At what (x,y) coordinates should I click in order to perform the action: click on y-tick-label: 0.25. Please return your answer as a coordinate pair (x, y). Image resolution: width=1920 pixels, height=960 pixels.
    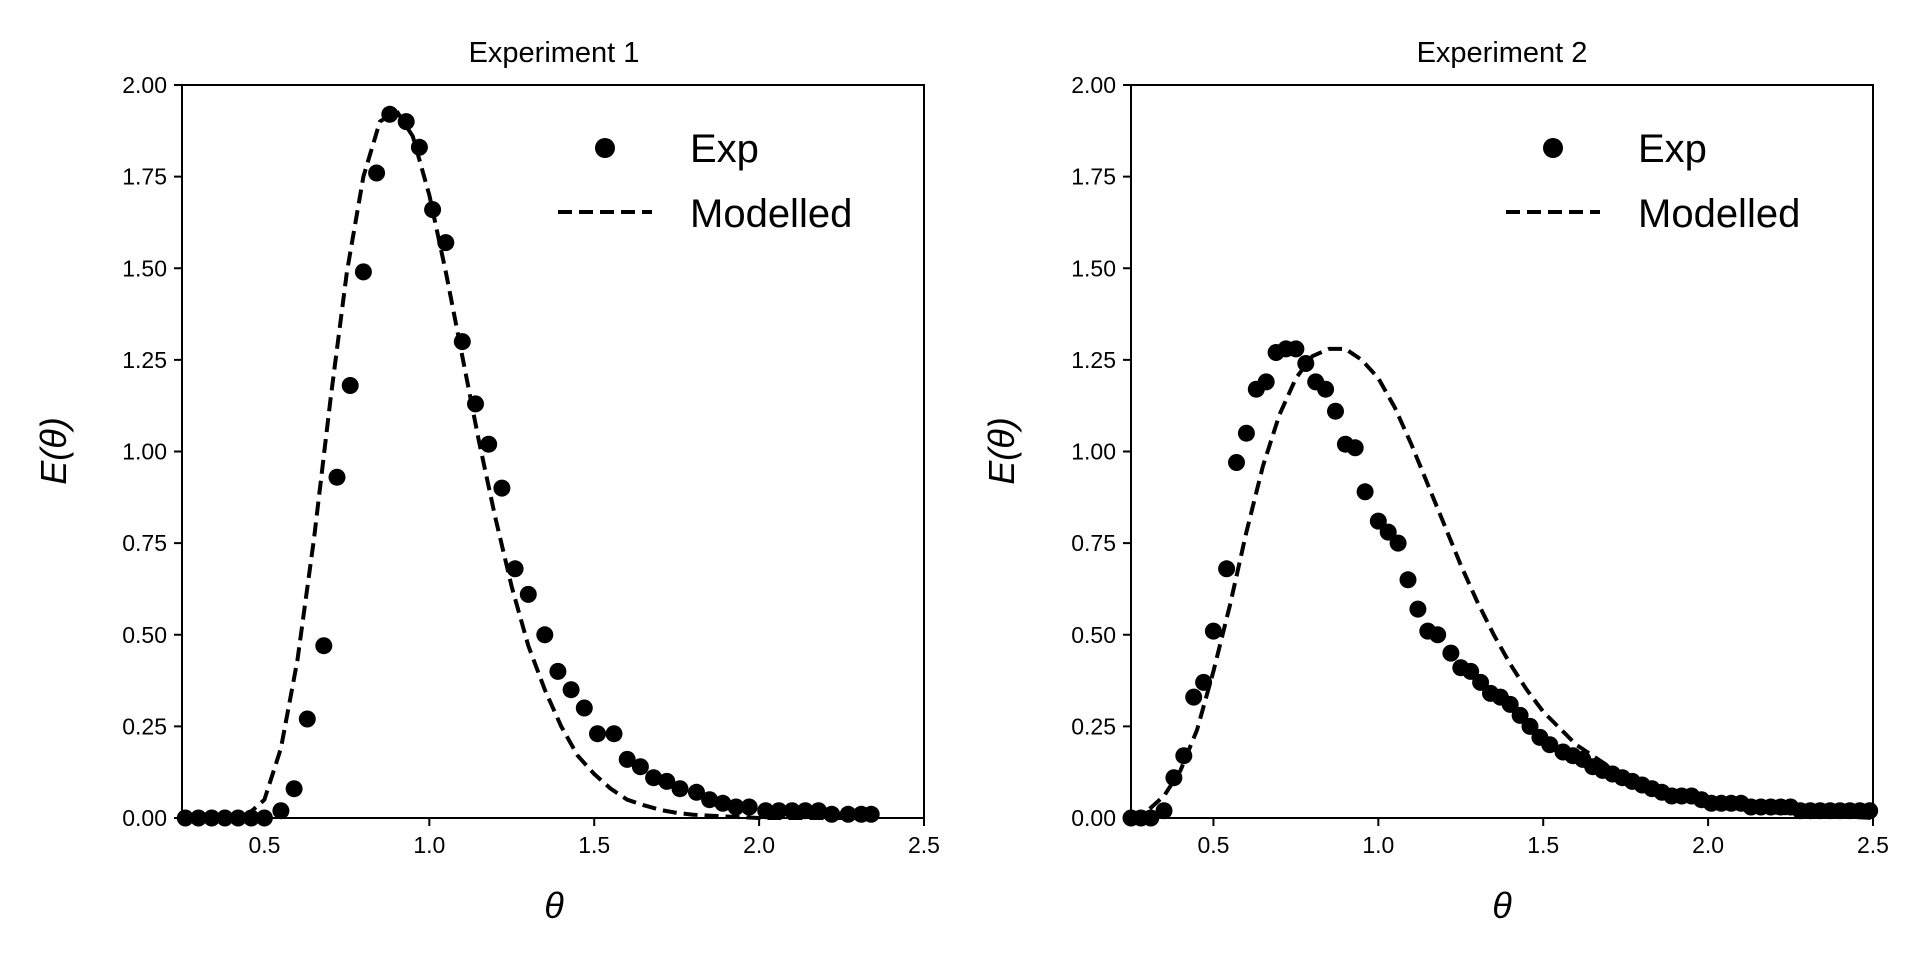
    Looking at the image, I should click on (1093, 726).